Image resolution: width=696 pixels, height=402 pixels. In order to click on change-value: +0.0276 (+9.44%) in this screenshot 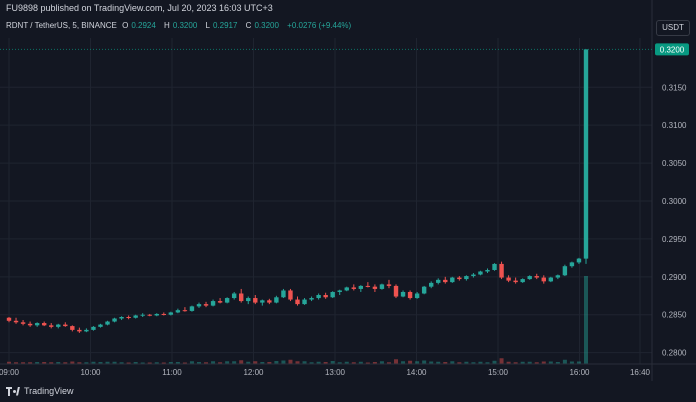, I will do `click(319, 25)`.